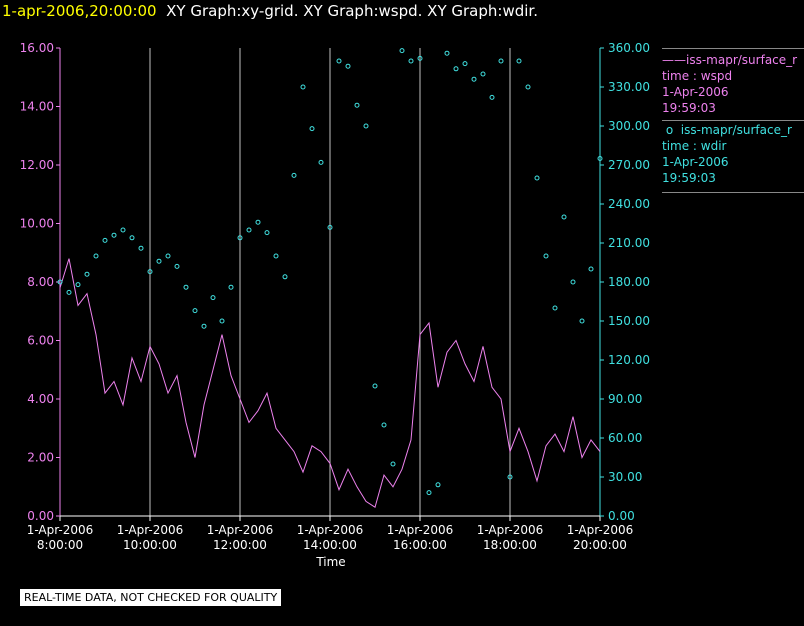  I want to click on right-tick-label: 120.00, so click(629, 360).